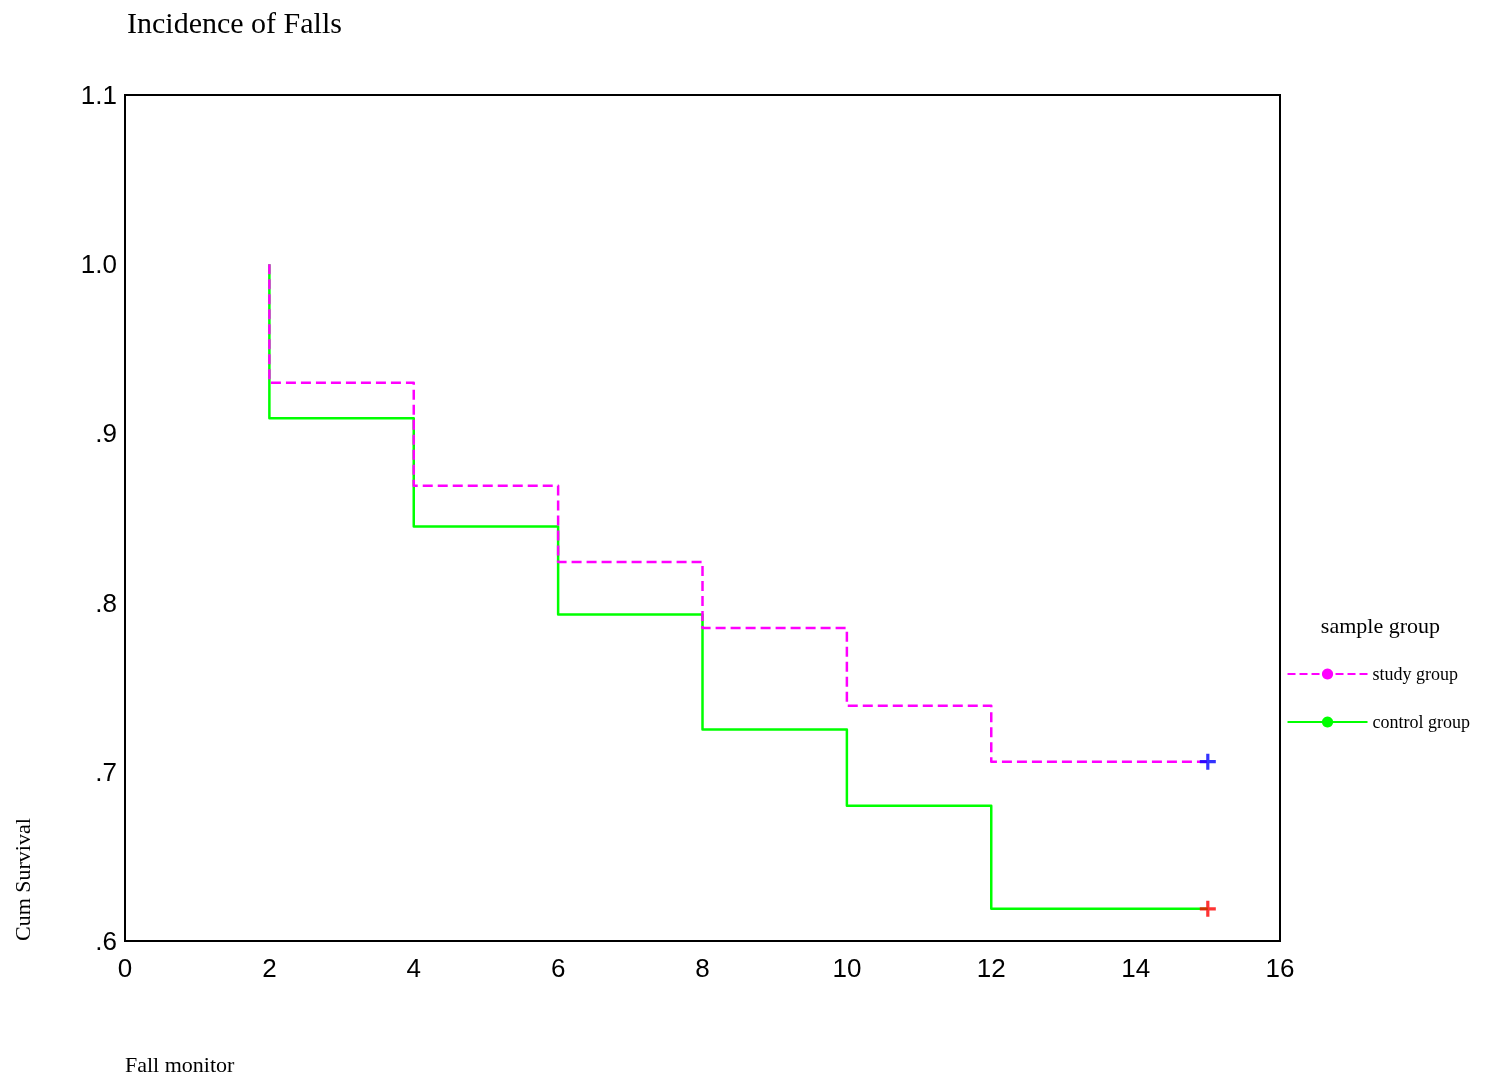 The image size is (1485, 1078). I want to click on x-tick-label: 2, so click(269, 968).